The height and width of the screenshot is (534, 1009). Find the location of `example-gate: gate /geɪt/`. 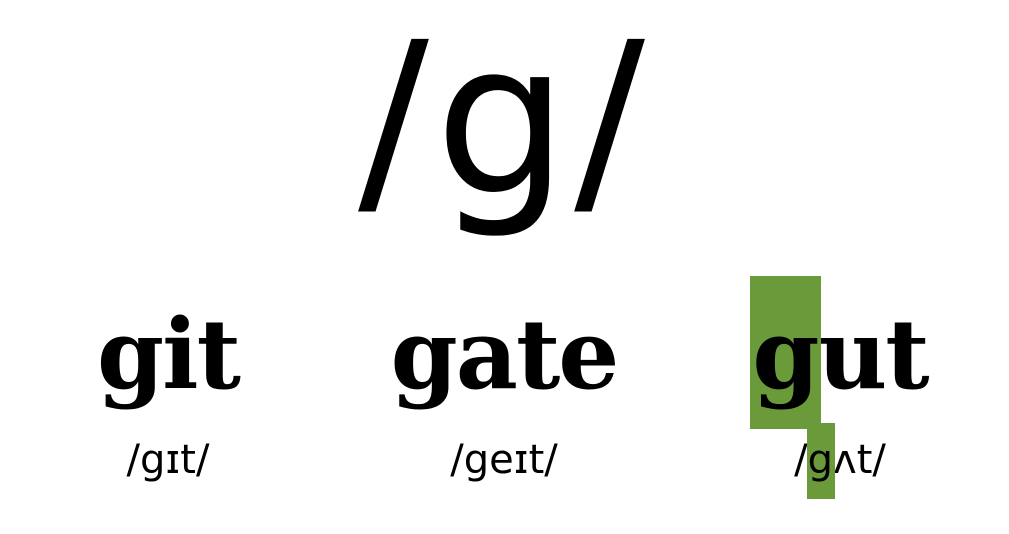

example-gate: gate /geɪt/ is located at coordinates (504, 400).